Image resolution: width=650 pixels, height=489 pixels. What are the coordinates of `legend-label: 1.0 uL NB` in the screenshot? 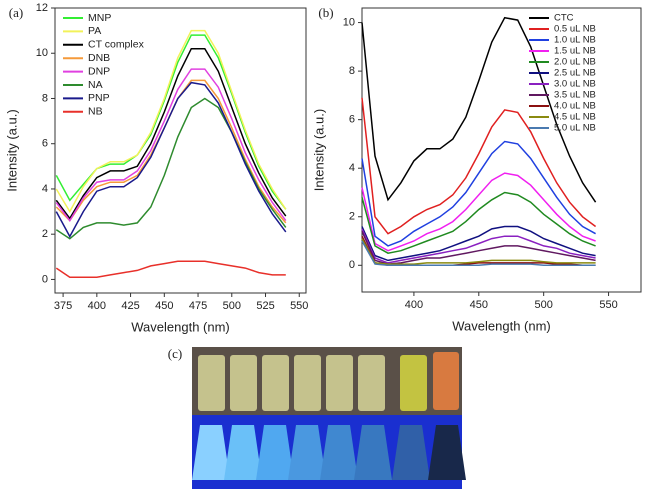 It's located at (575, 40).